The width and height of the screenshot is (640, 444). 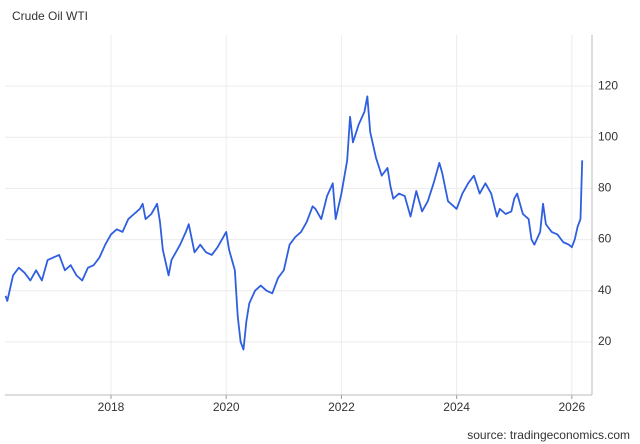 What do you see at coordinates (605, 188) in the screenshot?
I see `y-tick-label: 80` at bounding box center [605, 188].